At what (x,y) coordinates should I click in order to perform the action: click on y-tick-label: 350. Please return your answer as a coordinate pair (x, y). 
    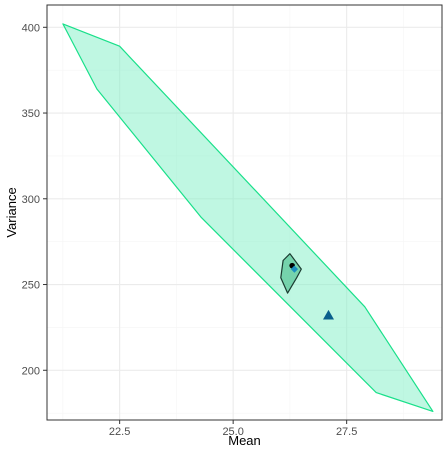
    Looking at the image, I should click on (31, 114).